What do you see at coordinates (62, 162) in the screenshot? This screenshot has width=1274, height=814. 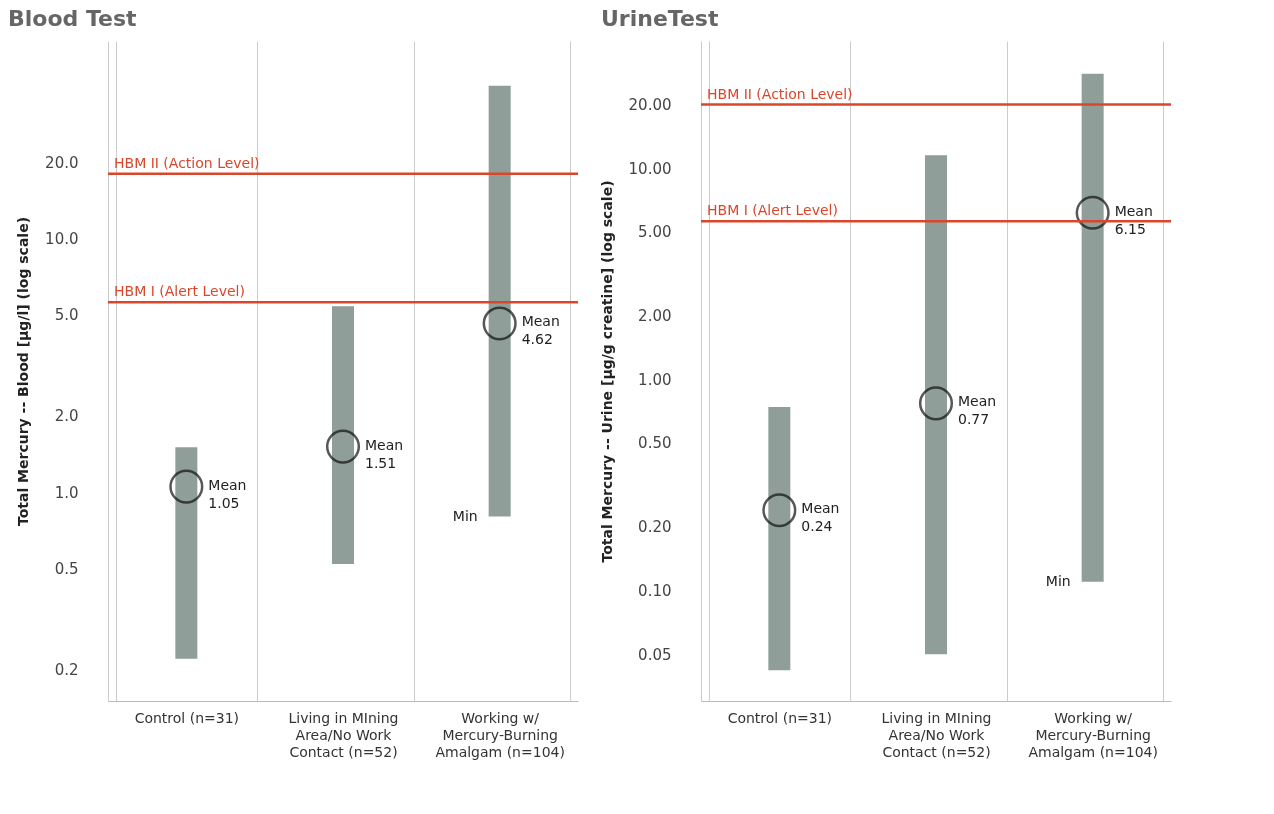 I see `y-tick-label: 20.0` at bounding box center [62, 162].